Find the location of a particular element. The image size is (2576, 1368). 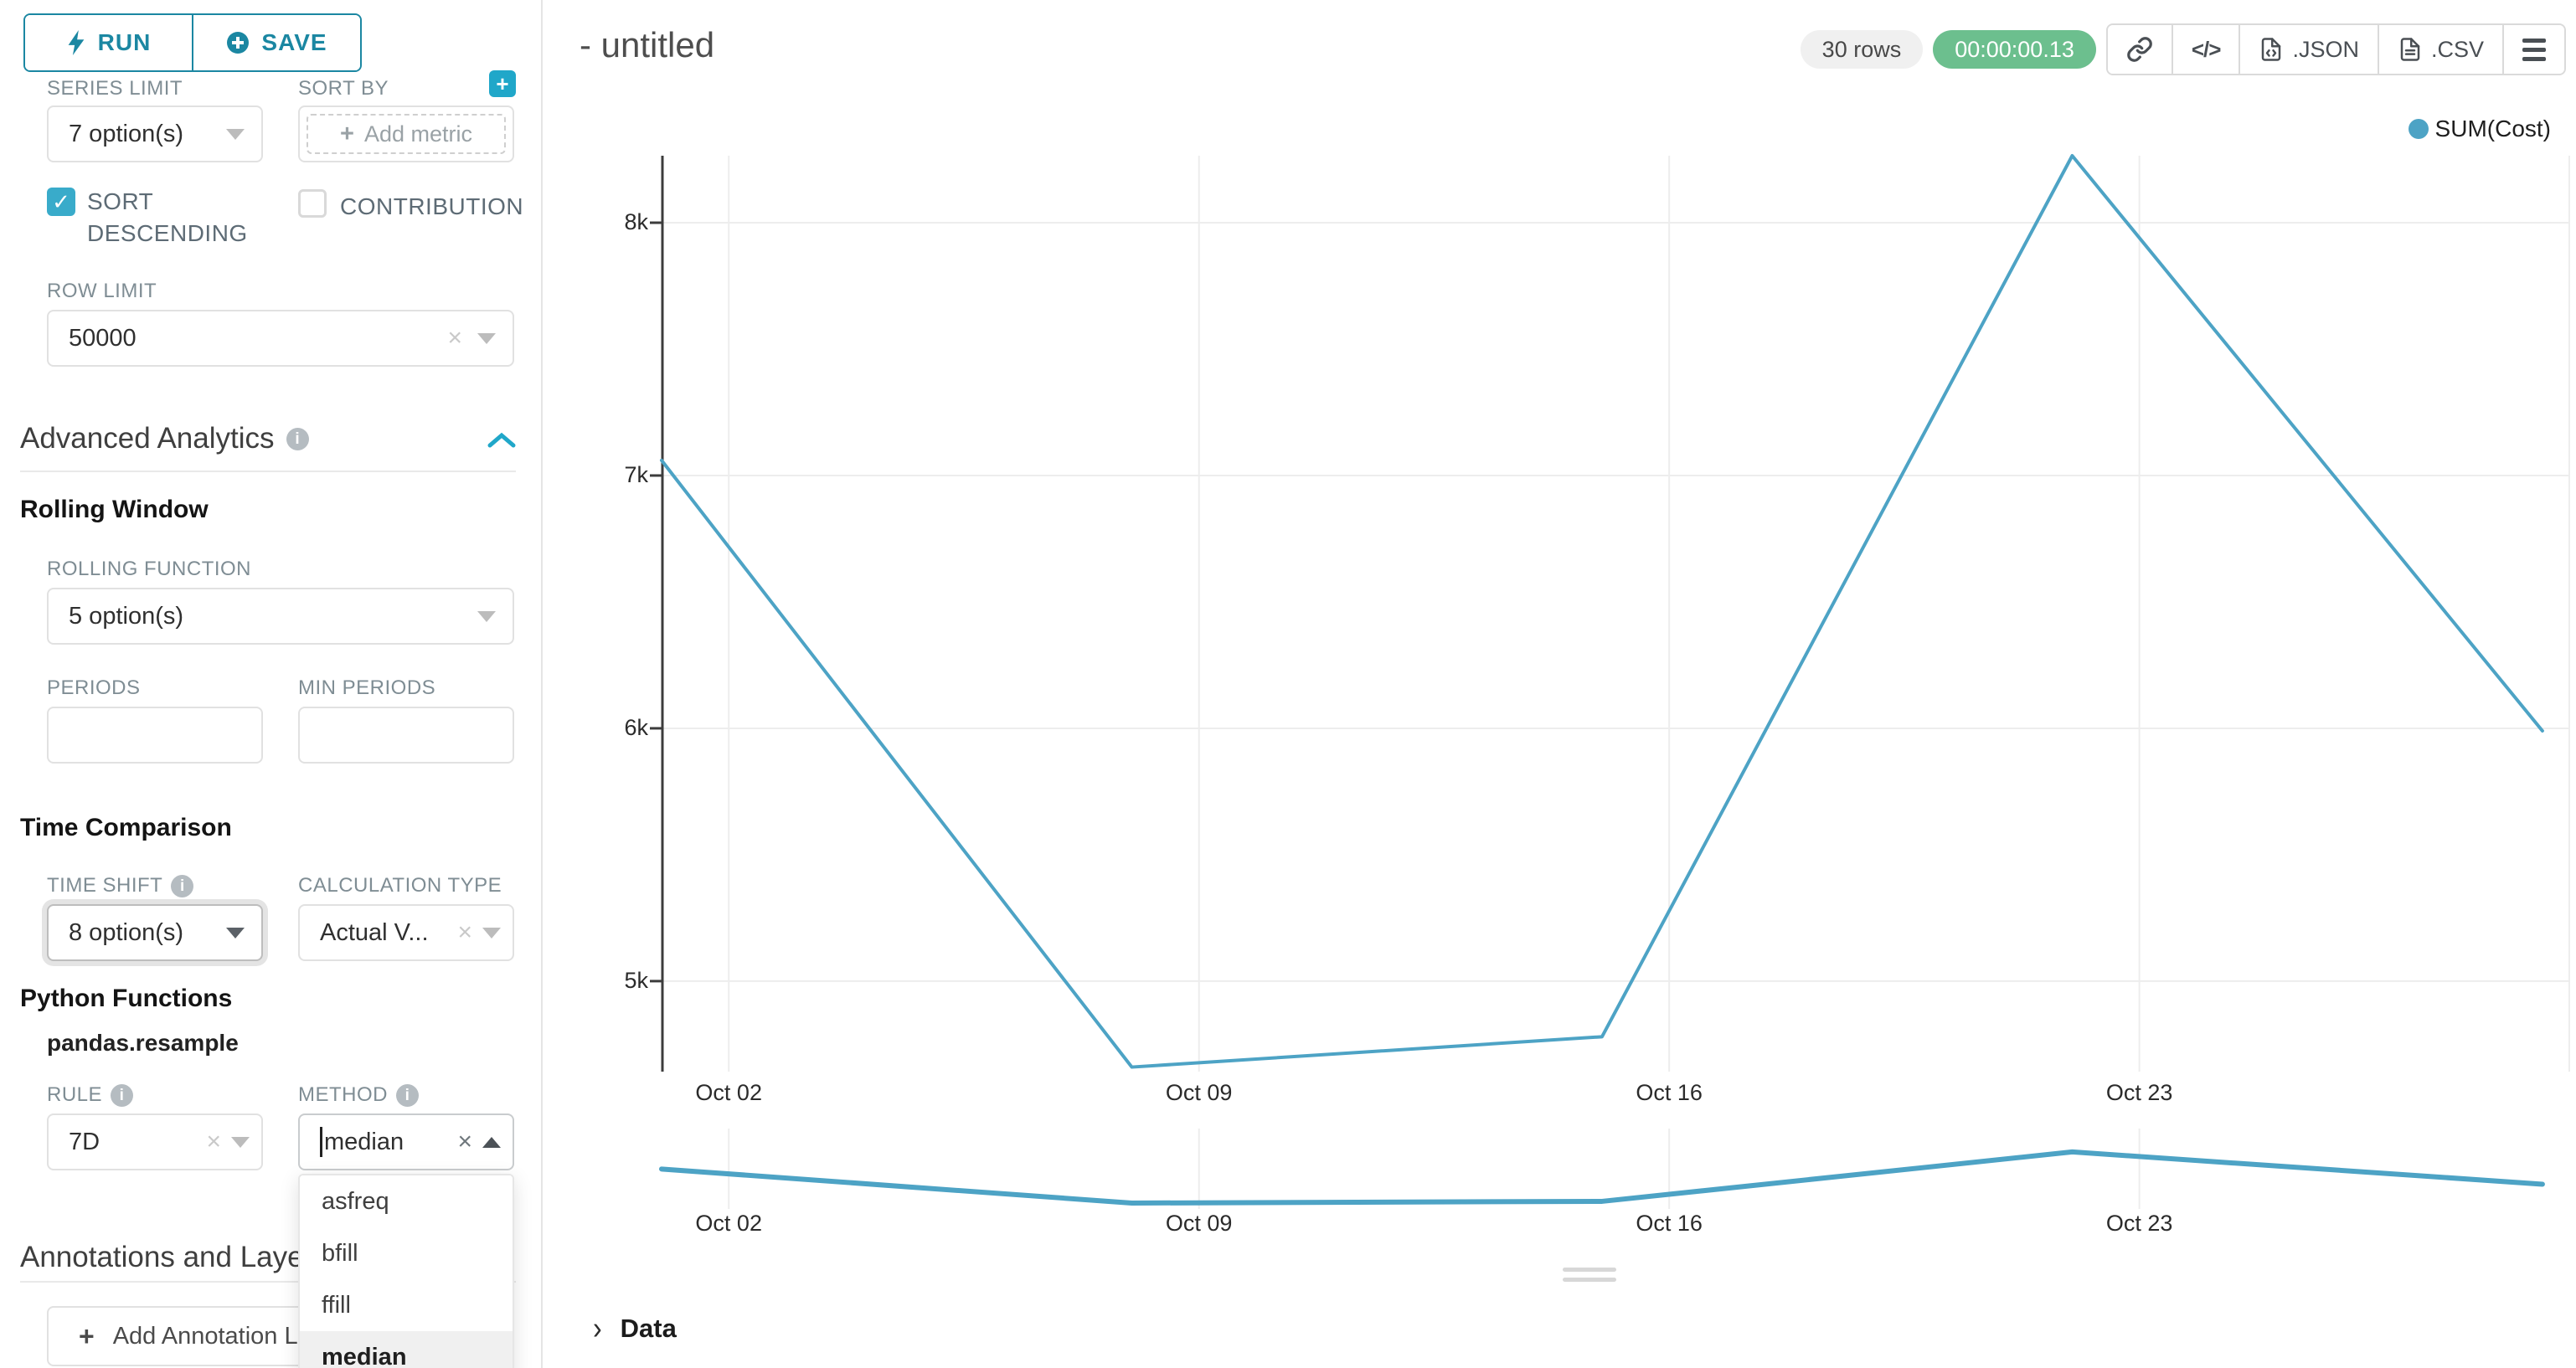

time-shift-select: 8 option(s) is located at coordinates (155, 932).